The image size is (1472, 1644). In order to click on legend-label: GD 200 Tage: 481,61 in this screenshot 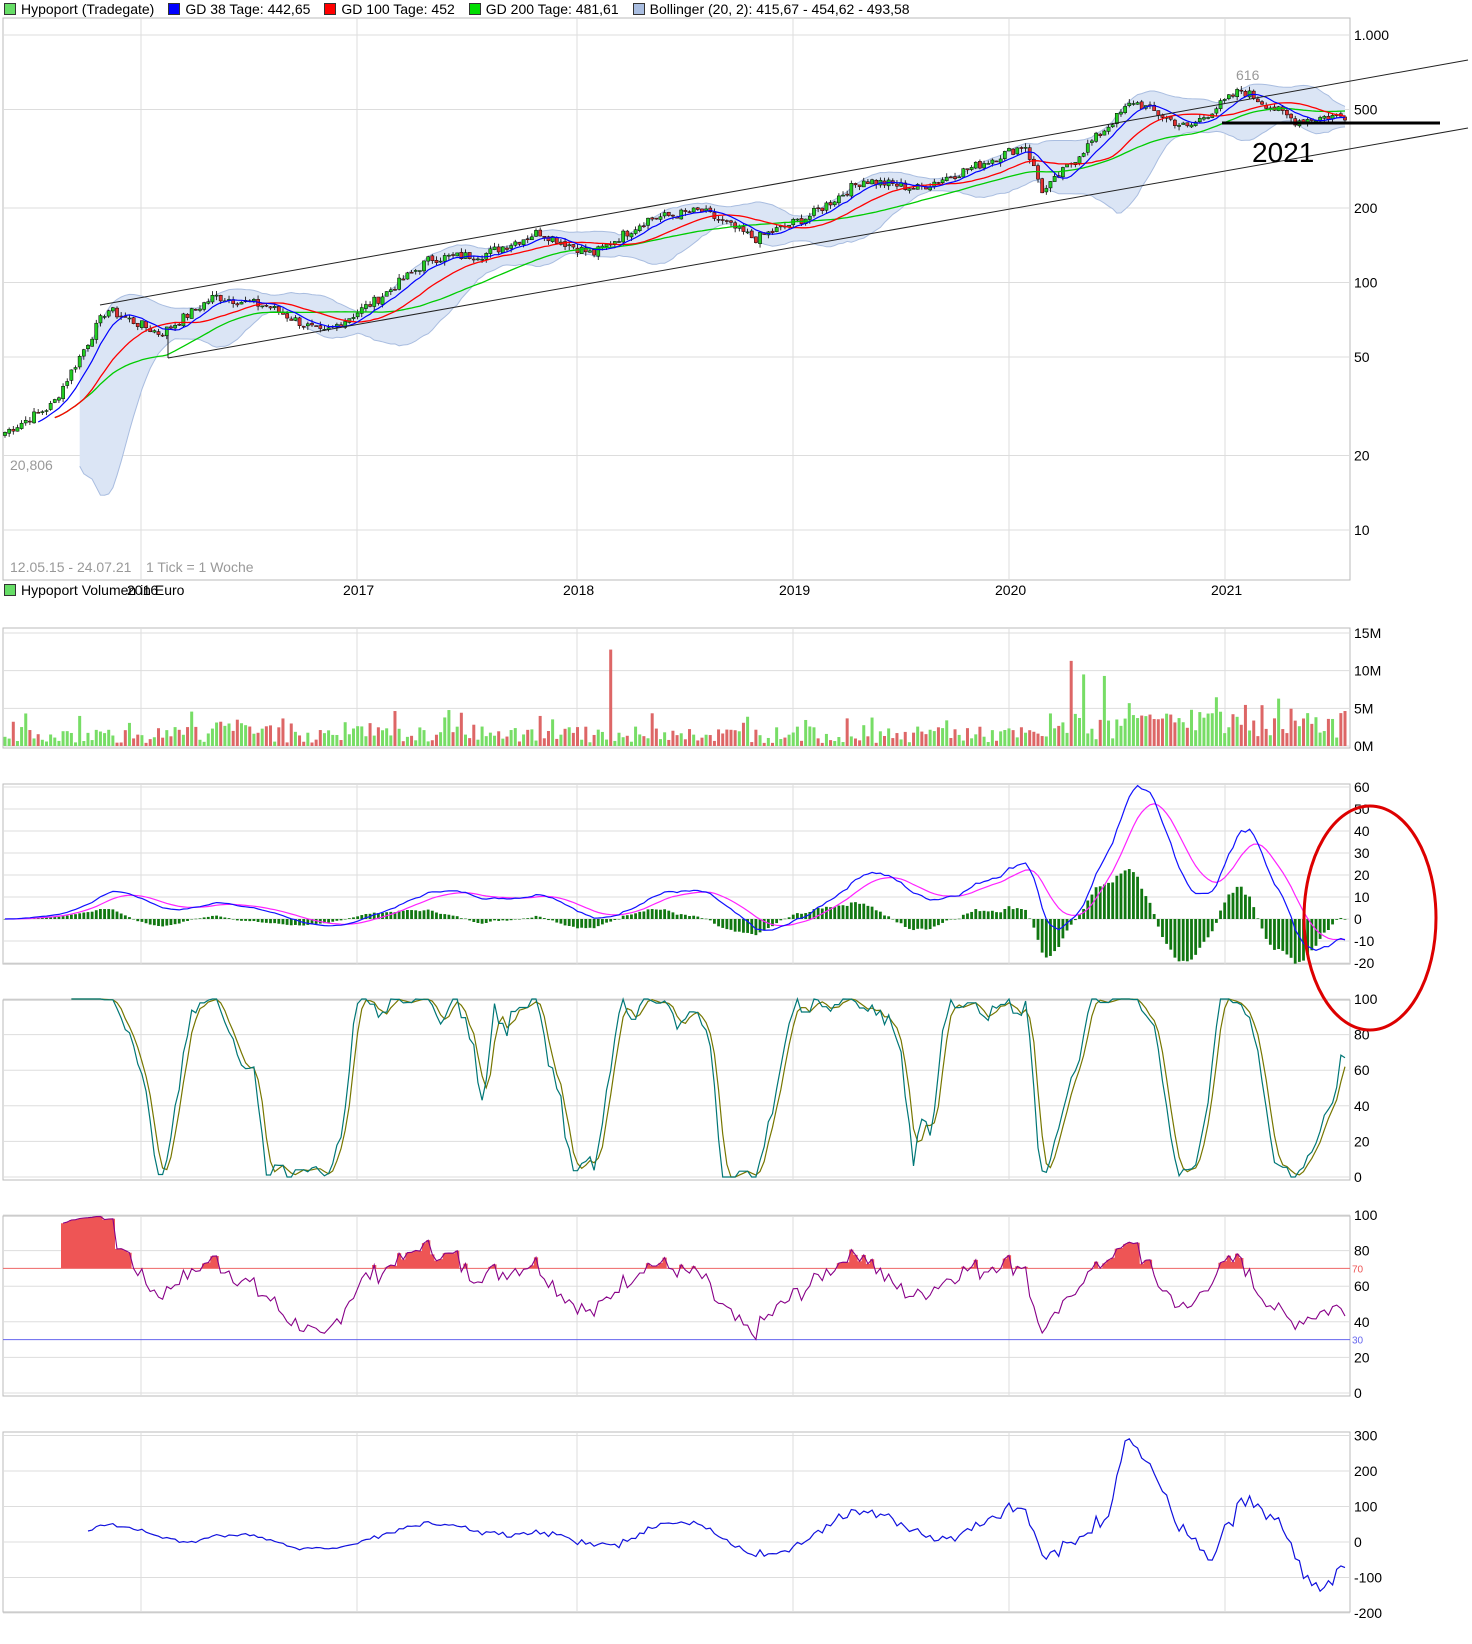, I will do `click(552, 9)`.